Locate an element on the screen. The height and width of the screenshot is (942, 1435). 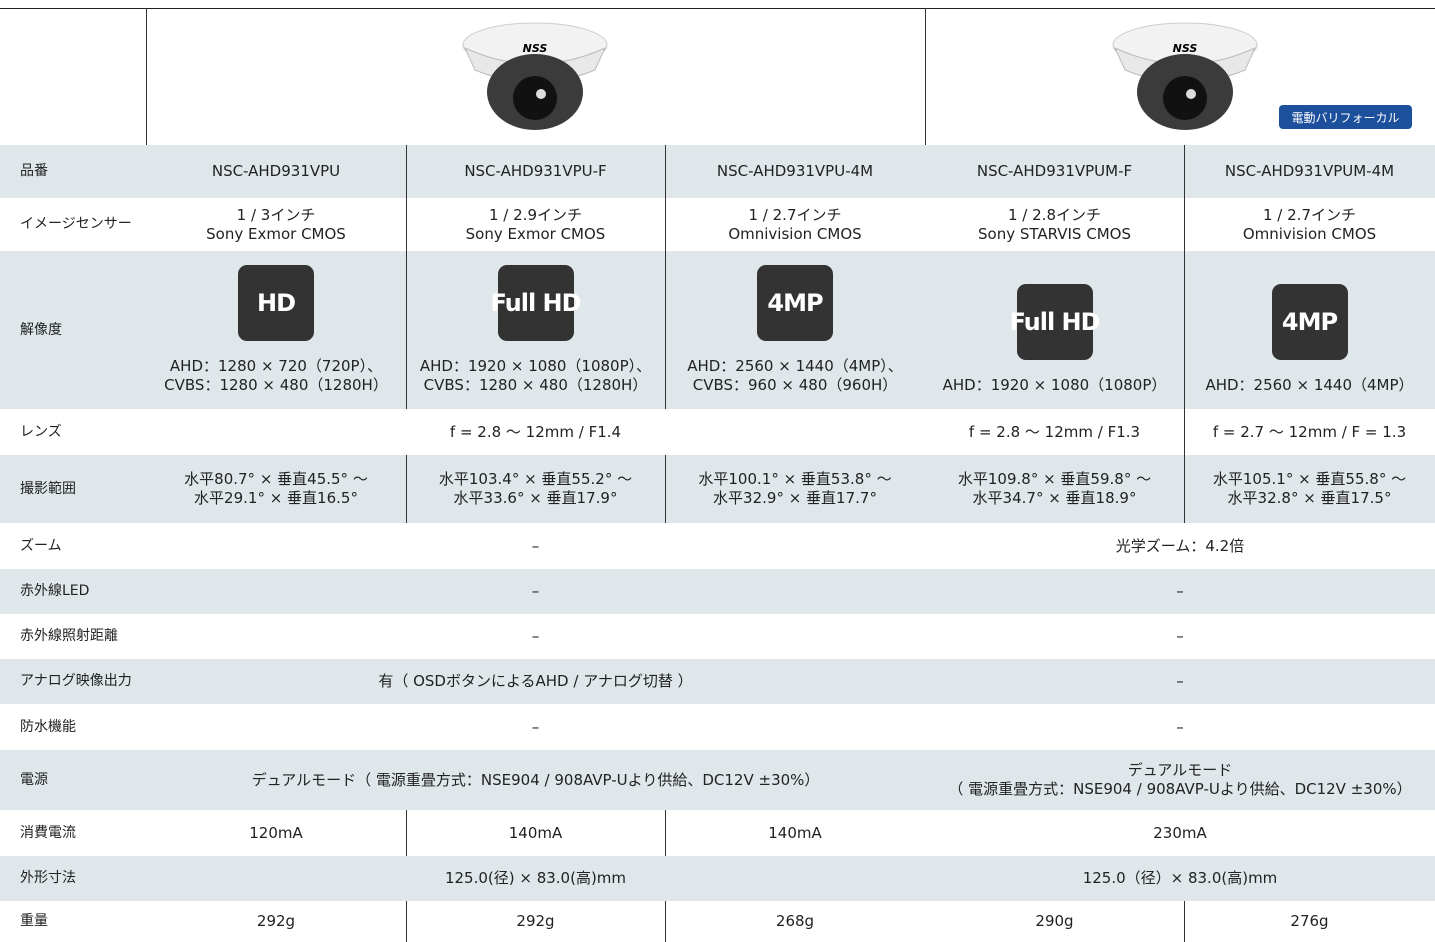
cell-text: 水平29.1° × 垂直16.5° is located at coordinates (276, 498).